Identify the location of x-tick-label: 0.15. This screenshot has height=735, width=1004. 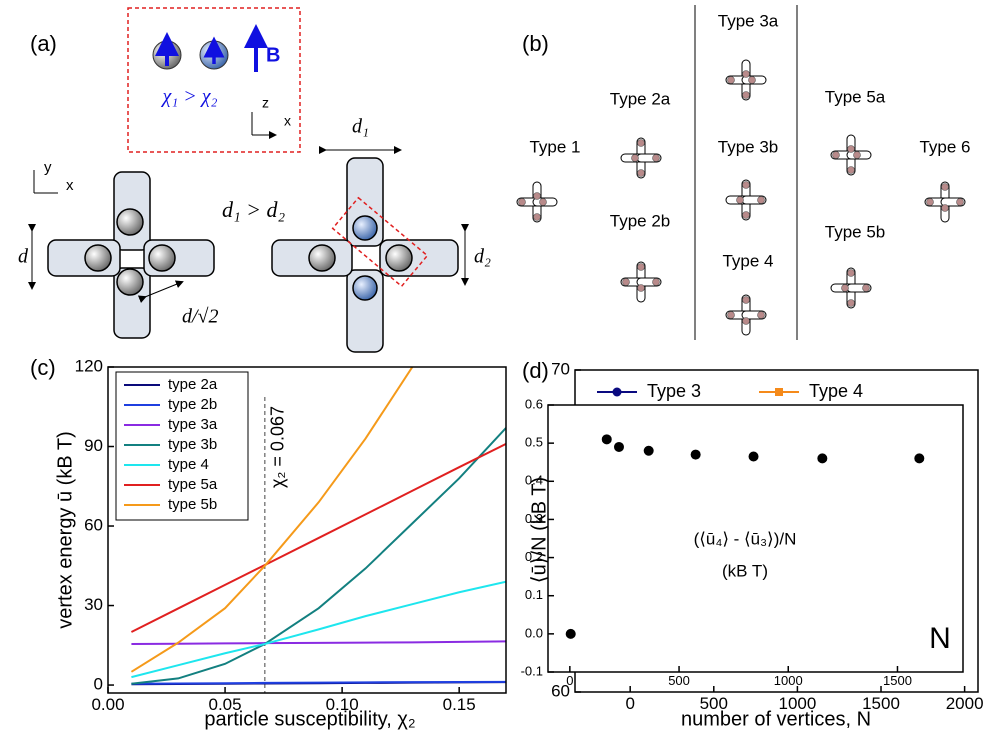
(459, 704).